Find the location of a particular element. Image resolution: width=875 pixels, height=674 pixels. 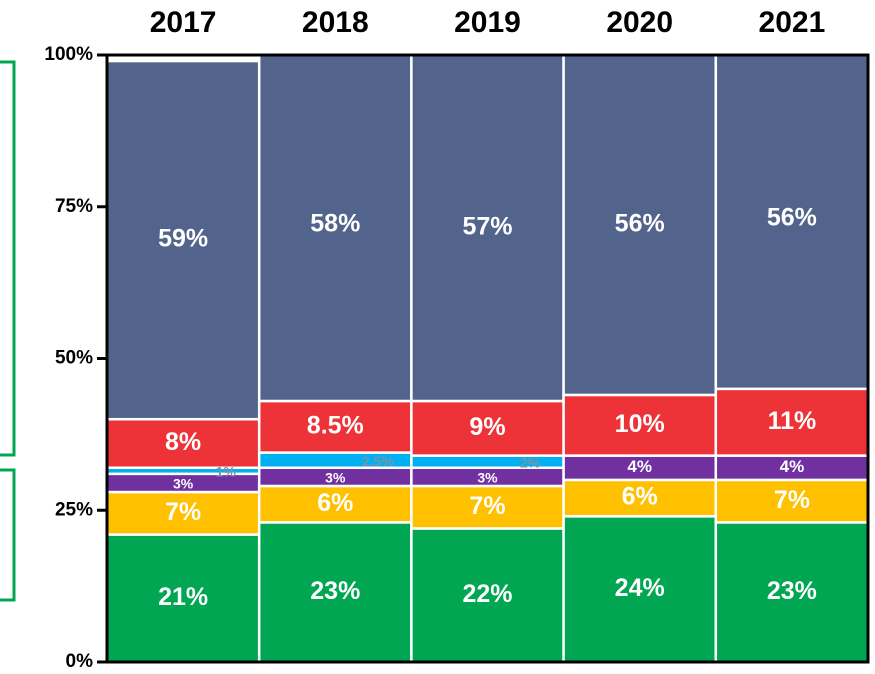

value-label: 59% is located at coordinates (183, 239).